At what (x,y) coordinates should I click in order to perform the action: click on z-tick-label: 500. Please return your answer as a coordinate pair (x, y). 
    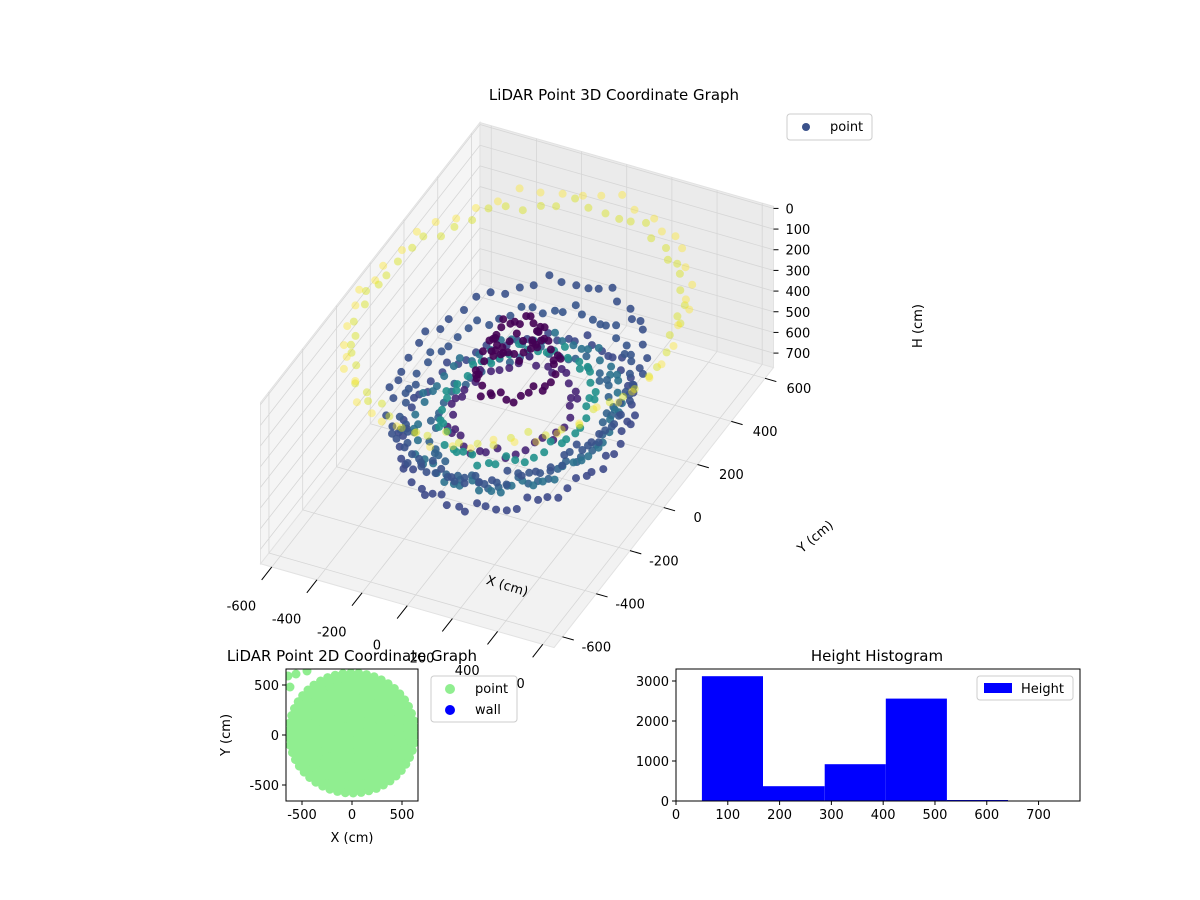
    Looking at the image, I should click on (797, 313).